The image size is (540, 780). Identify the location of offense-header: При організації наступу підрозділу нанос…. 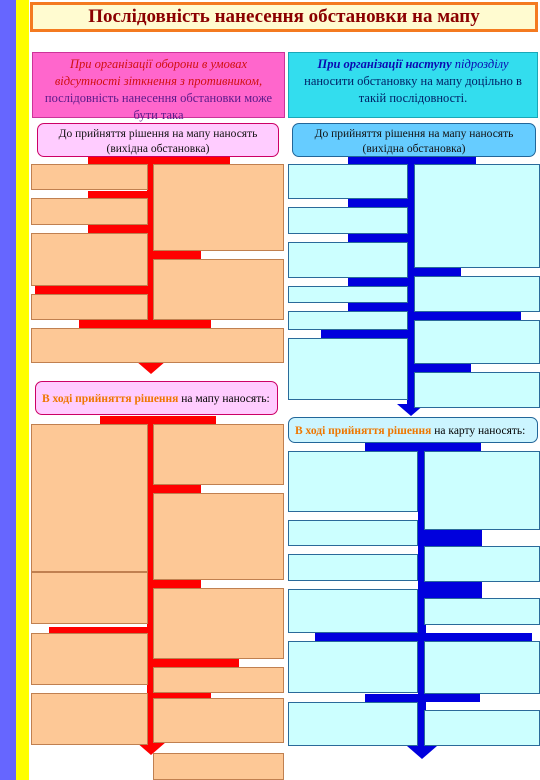
(413, 85).